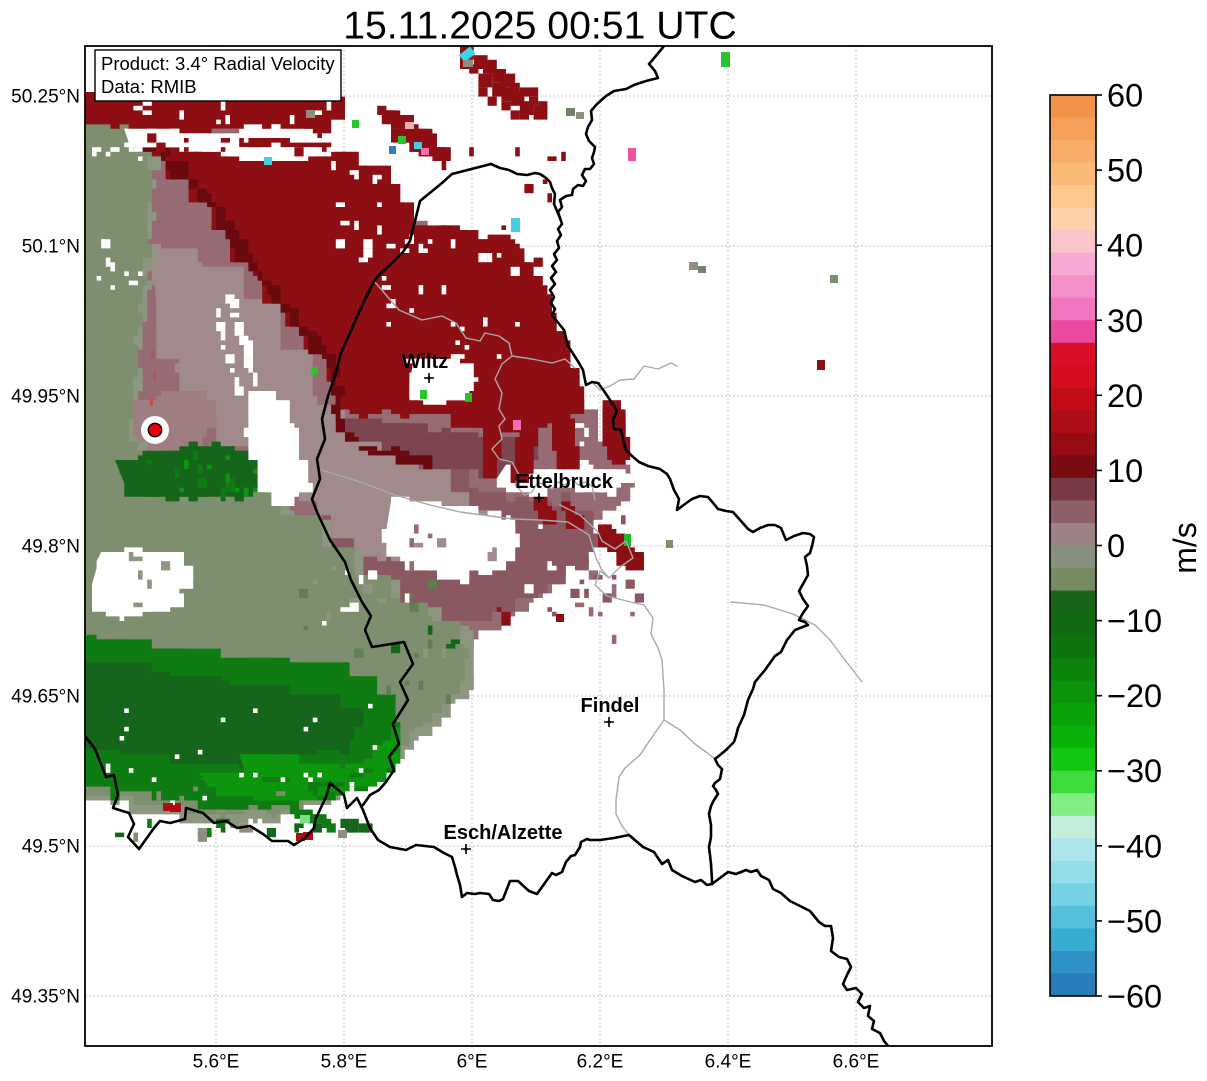 This screenshot has height=1081, width=1207. What do you see at coordinates (344, 1062) in the screenshot?
I see `svg-text: 5.8°E` at bounding box center [344, 1062].